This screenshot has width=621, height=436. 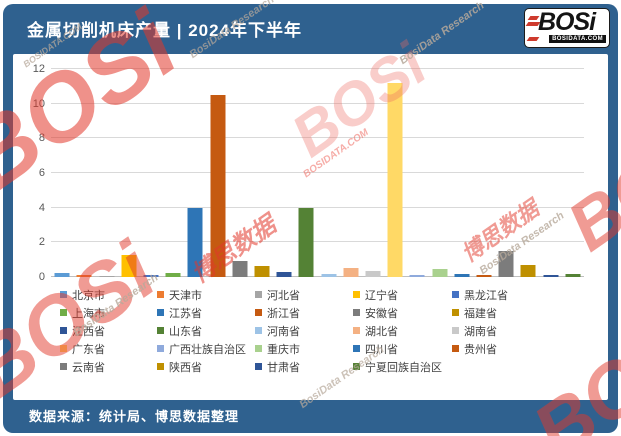 I want to click on legend-label: 上海市, so click(x=88, y=313).